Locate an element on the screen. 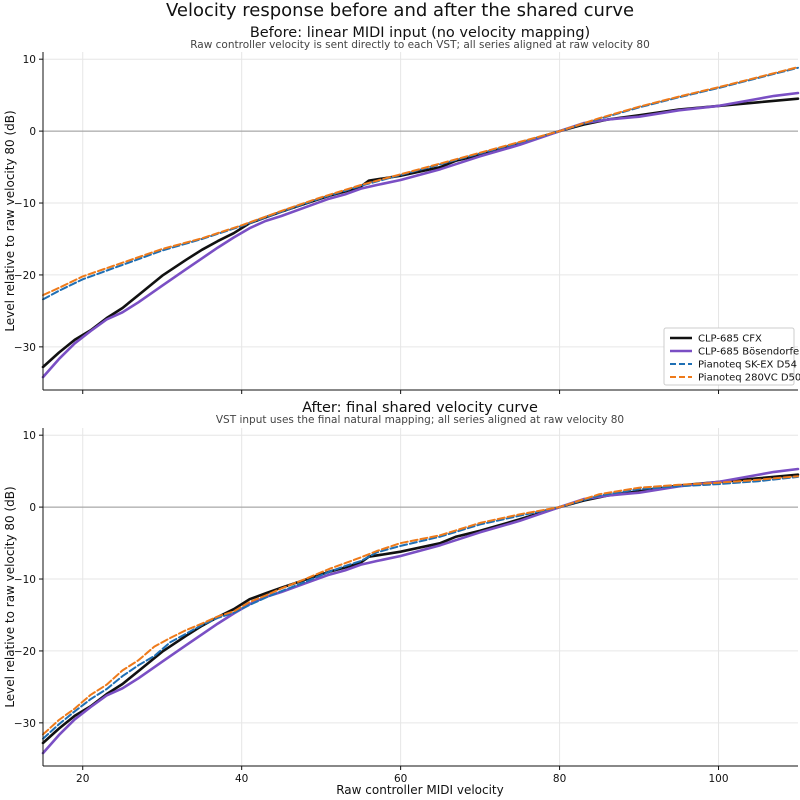 The image size is (800, 800). x-axis-label: Raw controller MIDI velocity is located at coordinates (420, 790).